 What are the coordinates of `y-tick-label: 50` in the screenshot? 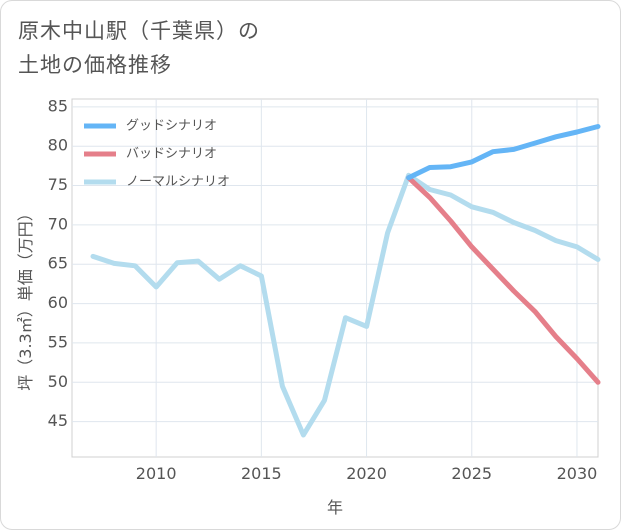 It's located at (58, 381).